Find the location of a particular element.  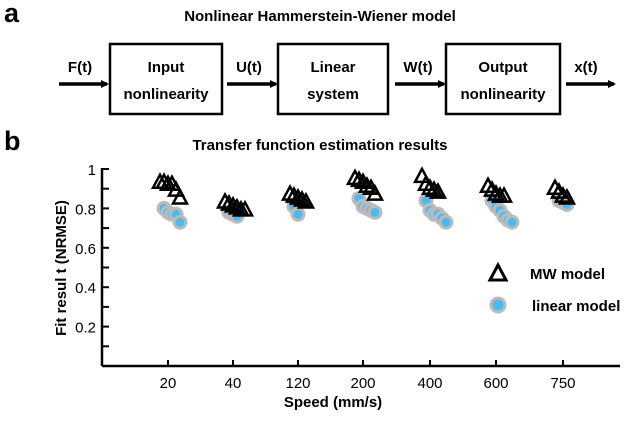

legend-triangle-icon is located at coordinates (498, 271).